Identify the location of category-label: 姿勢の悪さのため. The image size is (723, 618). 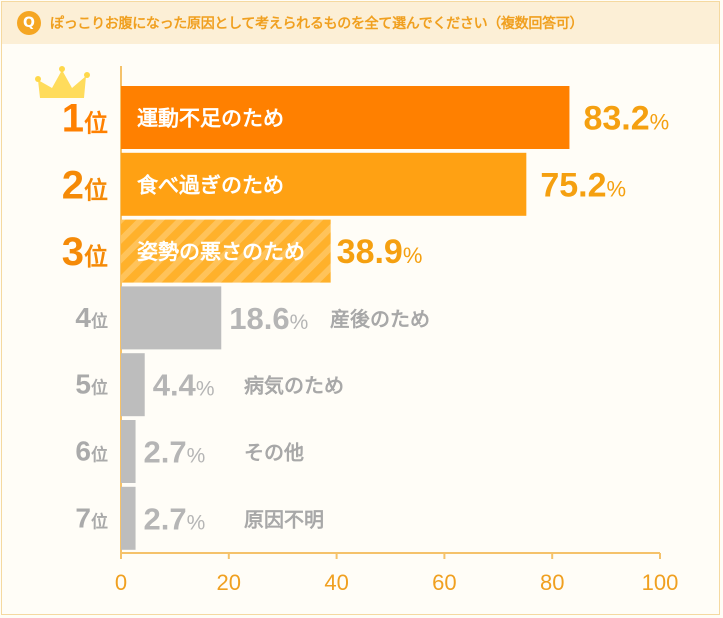
(221, 252).